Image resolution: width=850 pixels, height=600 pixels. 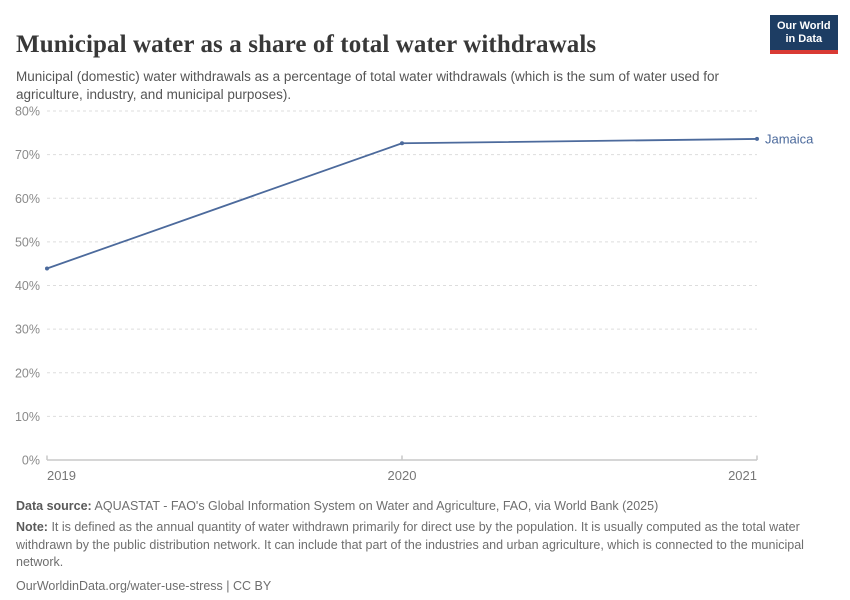 I want to click on x-tick-label: 2021, so click(x=742, y=475).